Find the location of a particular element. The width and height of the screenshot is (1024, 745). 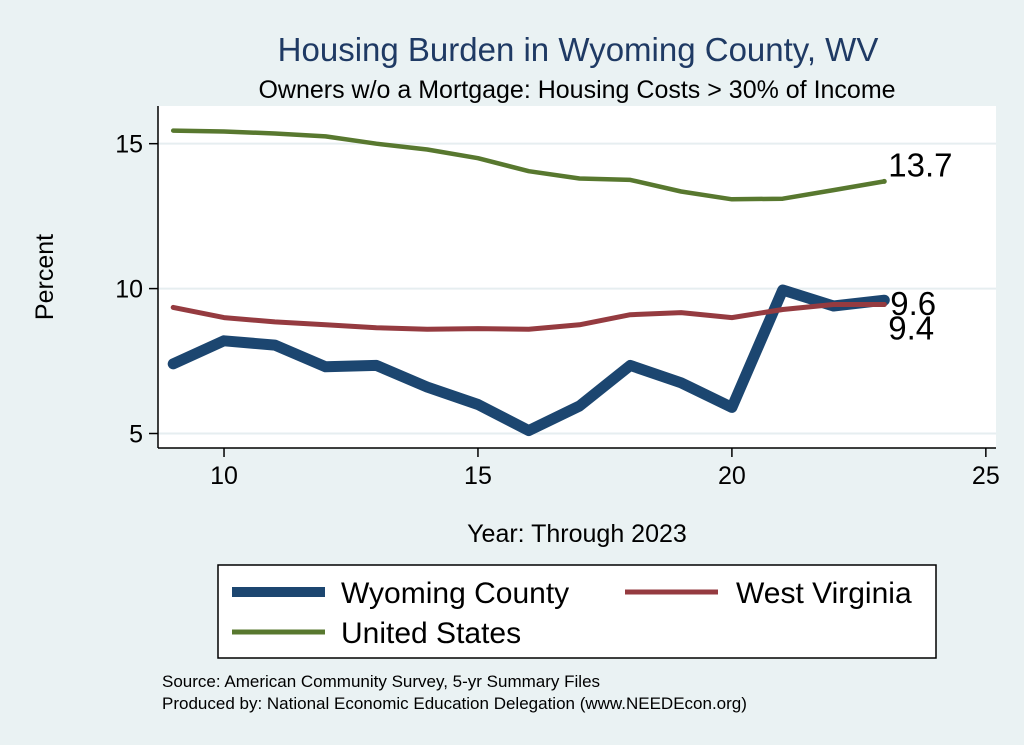

legend-item-wyoming-county: Wyoming County is located at coordinates (400, 593).